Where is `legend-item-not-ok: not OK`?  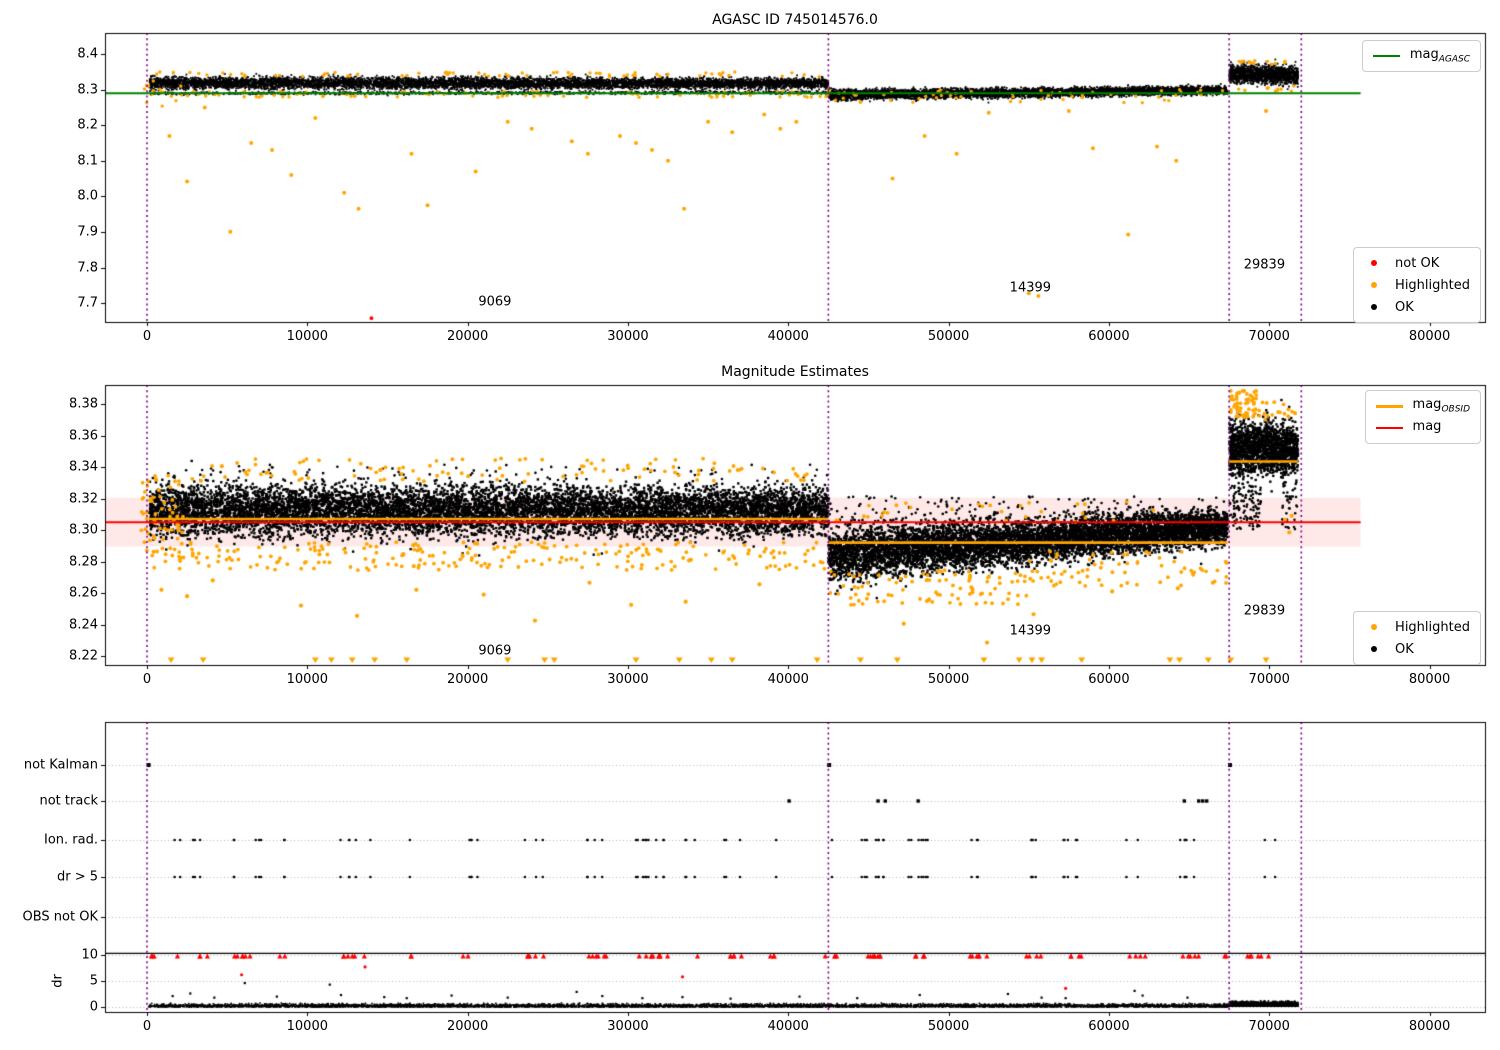
legend-item-not-ok: not OK is located at coordinates (1417, 263).